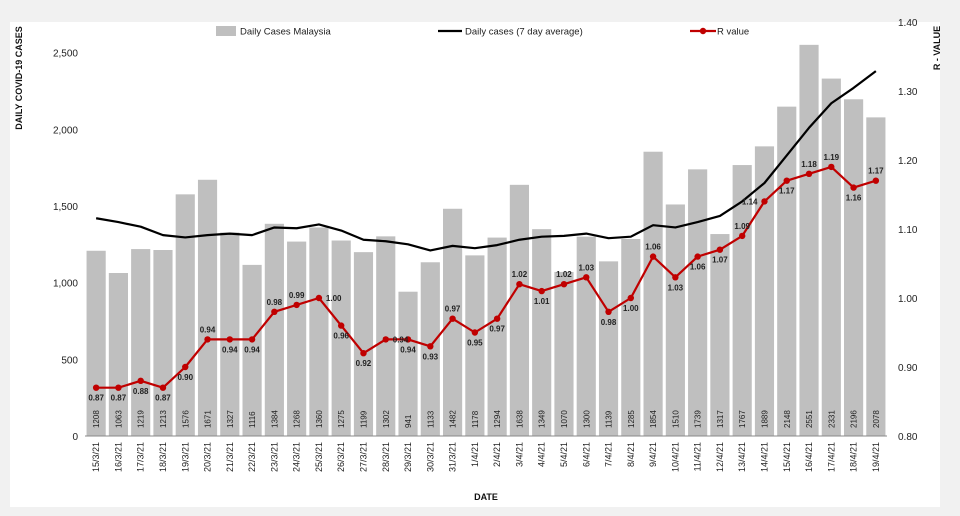 The image size is (960, 516). I want to click on x-tick-label: 17/3/21, so click(141, 457).